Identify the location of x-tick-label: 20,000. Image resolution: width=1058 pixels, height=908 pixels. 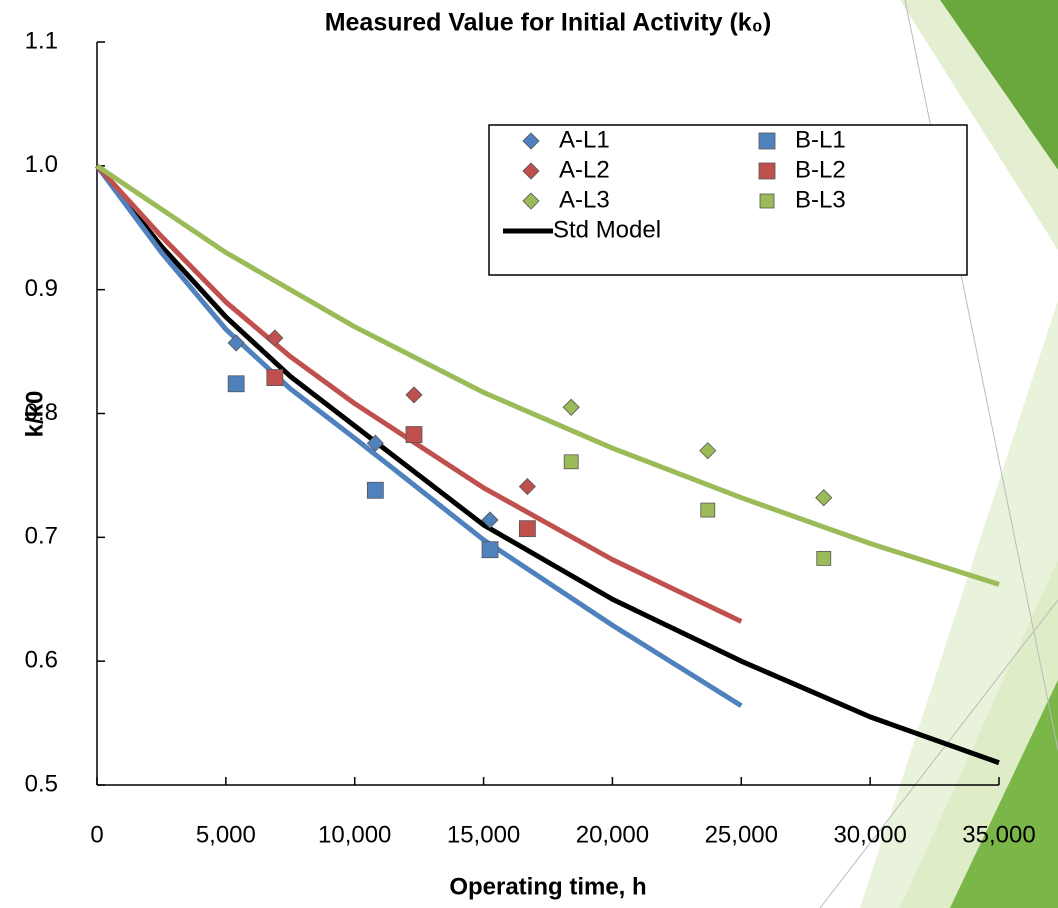
(612, 834).